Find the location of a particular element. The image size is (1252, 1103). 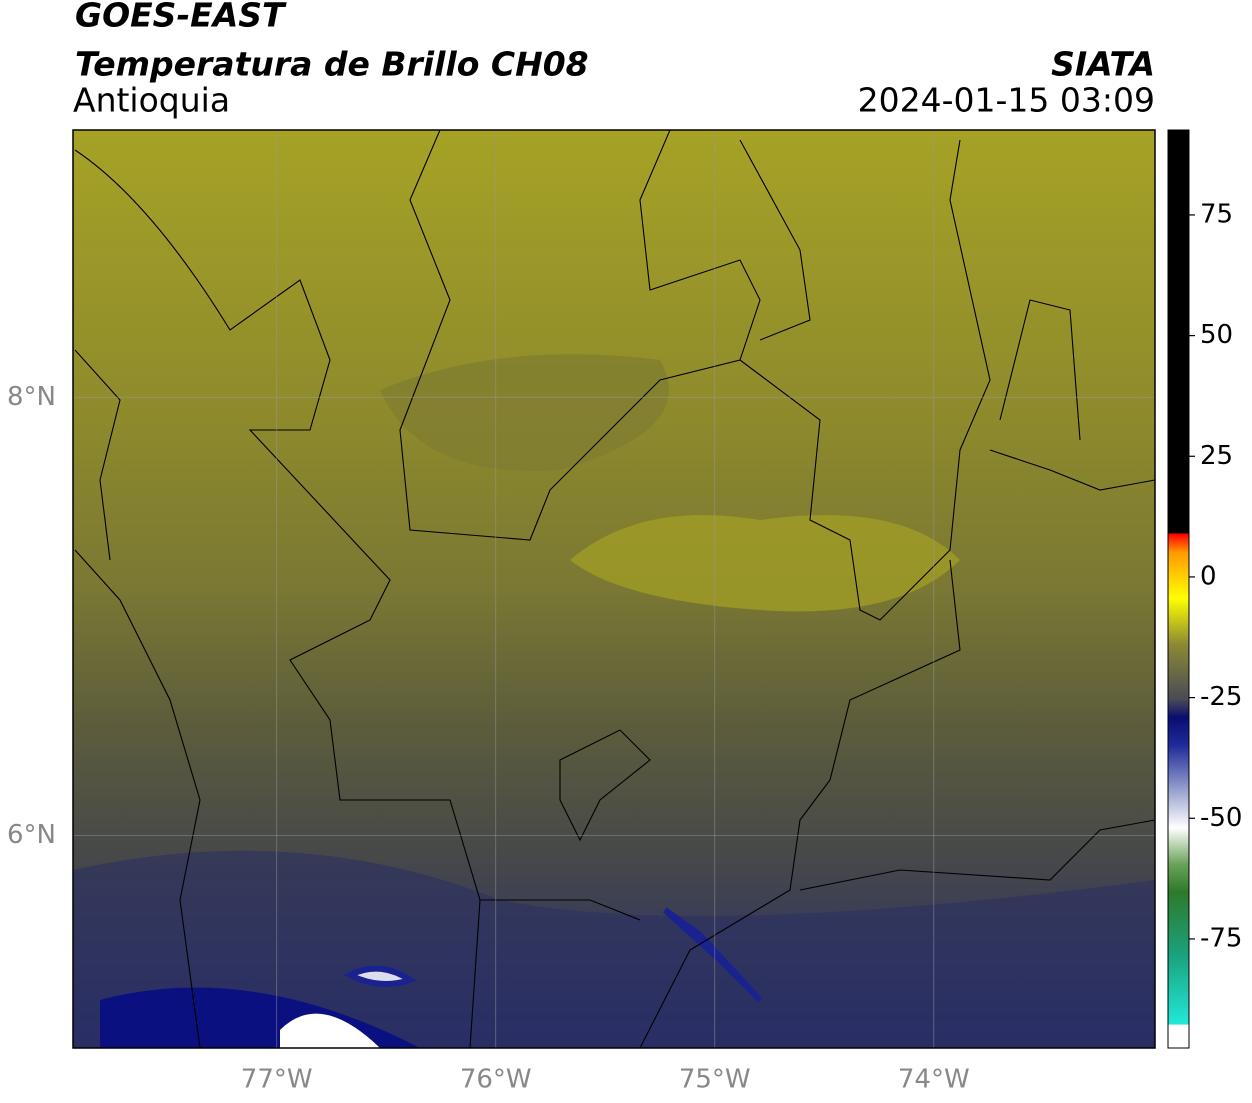

colorbar is located at coordinates (1178, 589).